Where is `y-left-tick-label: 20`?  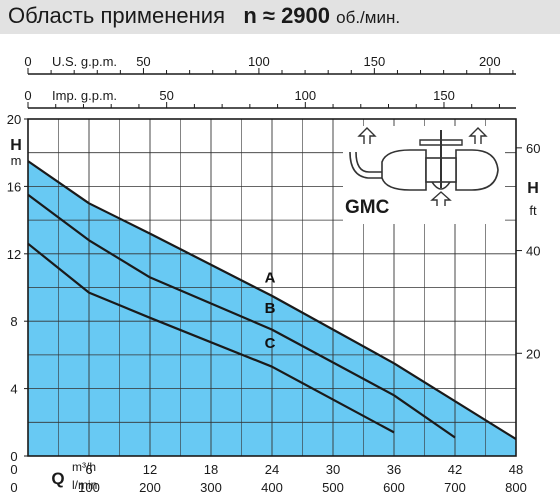
y-left-tick-label: 20 is located at coordinates (14, 119).